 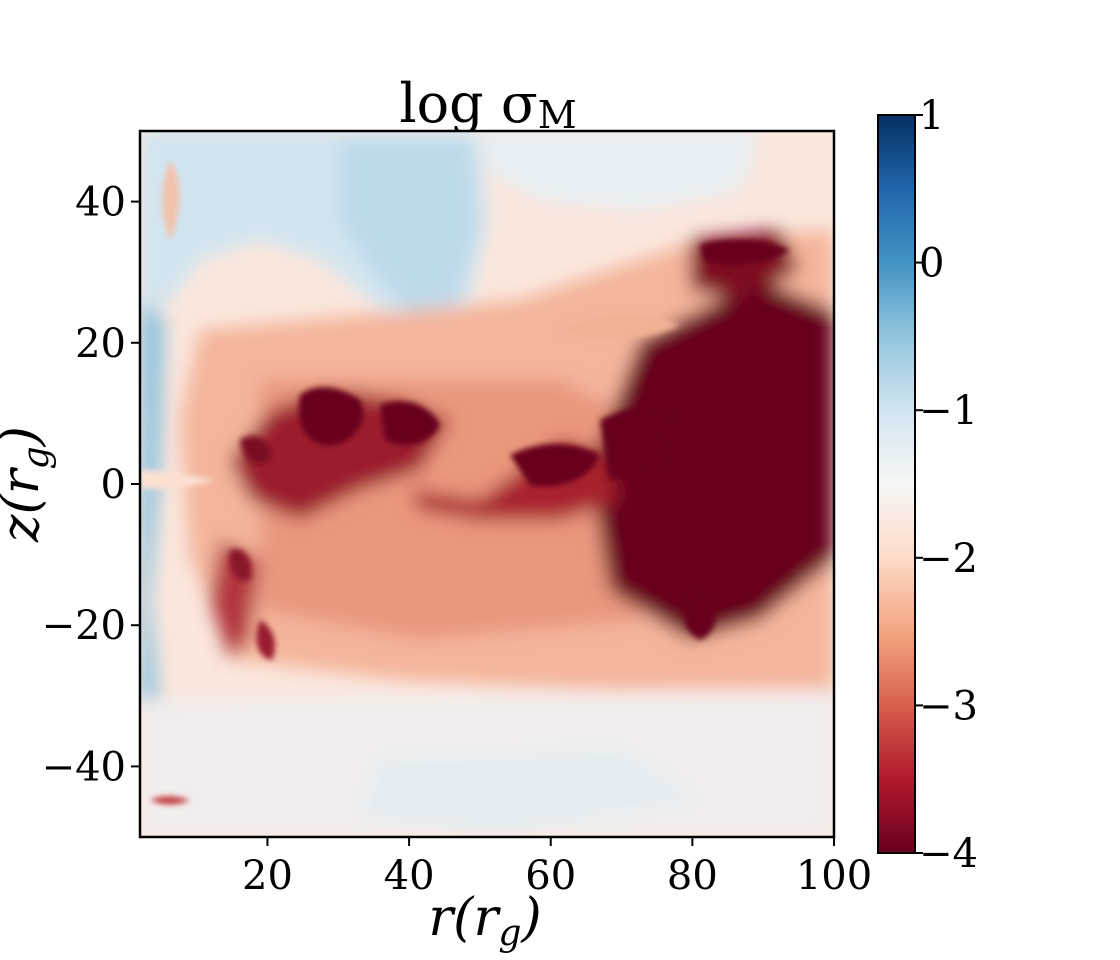 What do you see at coordinates (84, 767) in the screenshot?
I see `y-tick-label: −40` at bounding box center [84, 767].